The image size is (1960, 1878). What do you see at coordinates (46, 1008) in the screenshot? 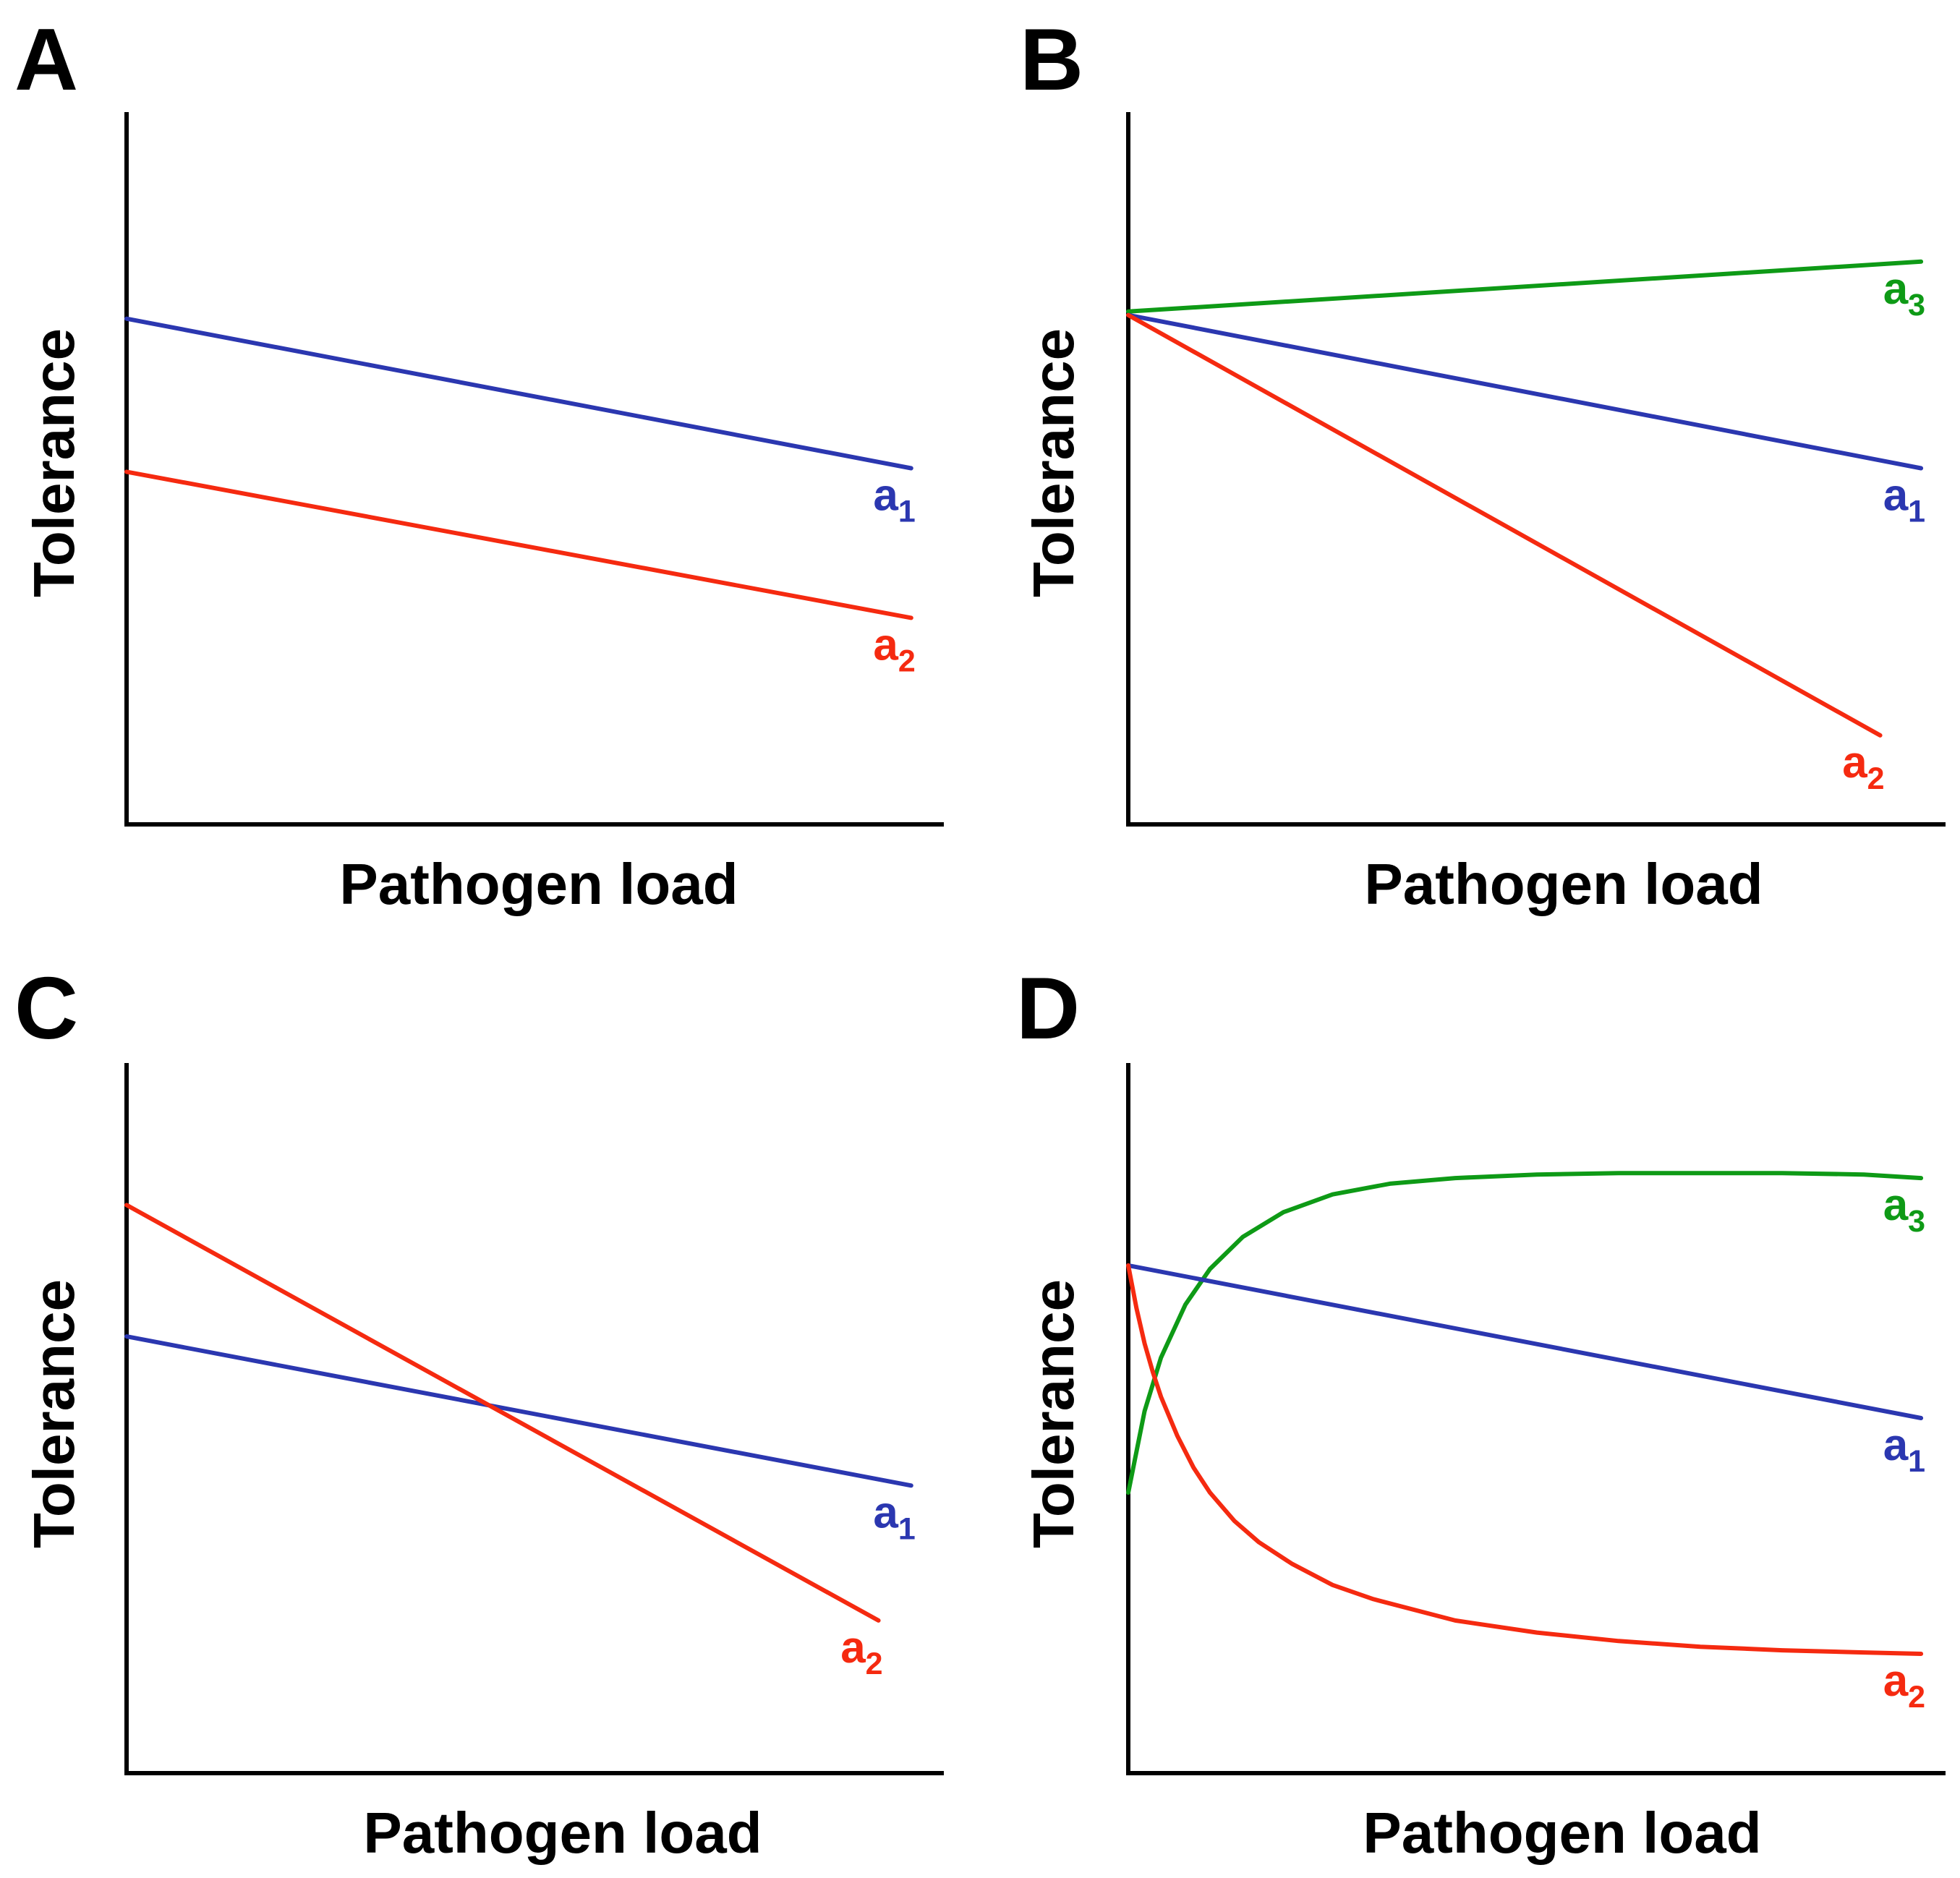
I see `panel-letter-c: C` at bounding box center [46, 1008].